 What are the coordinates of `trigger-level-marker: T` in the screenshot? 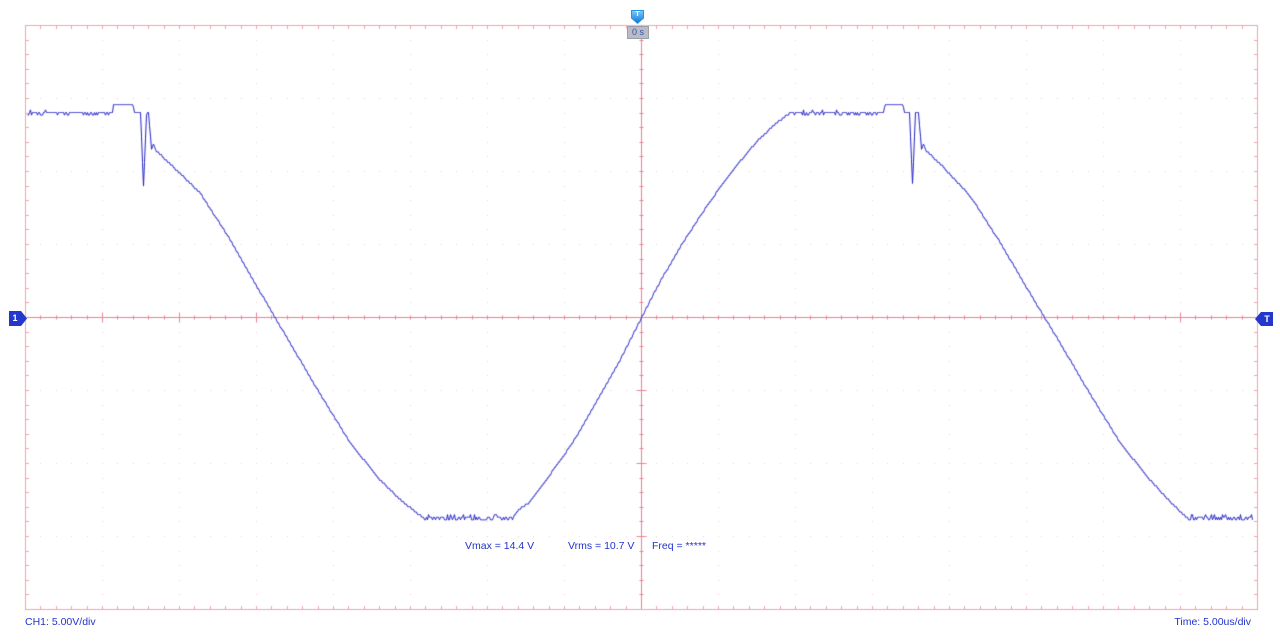 It's located at (1264, 319).